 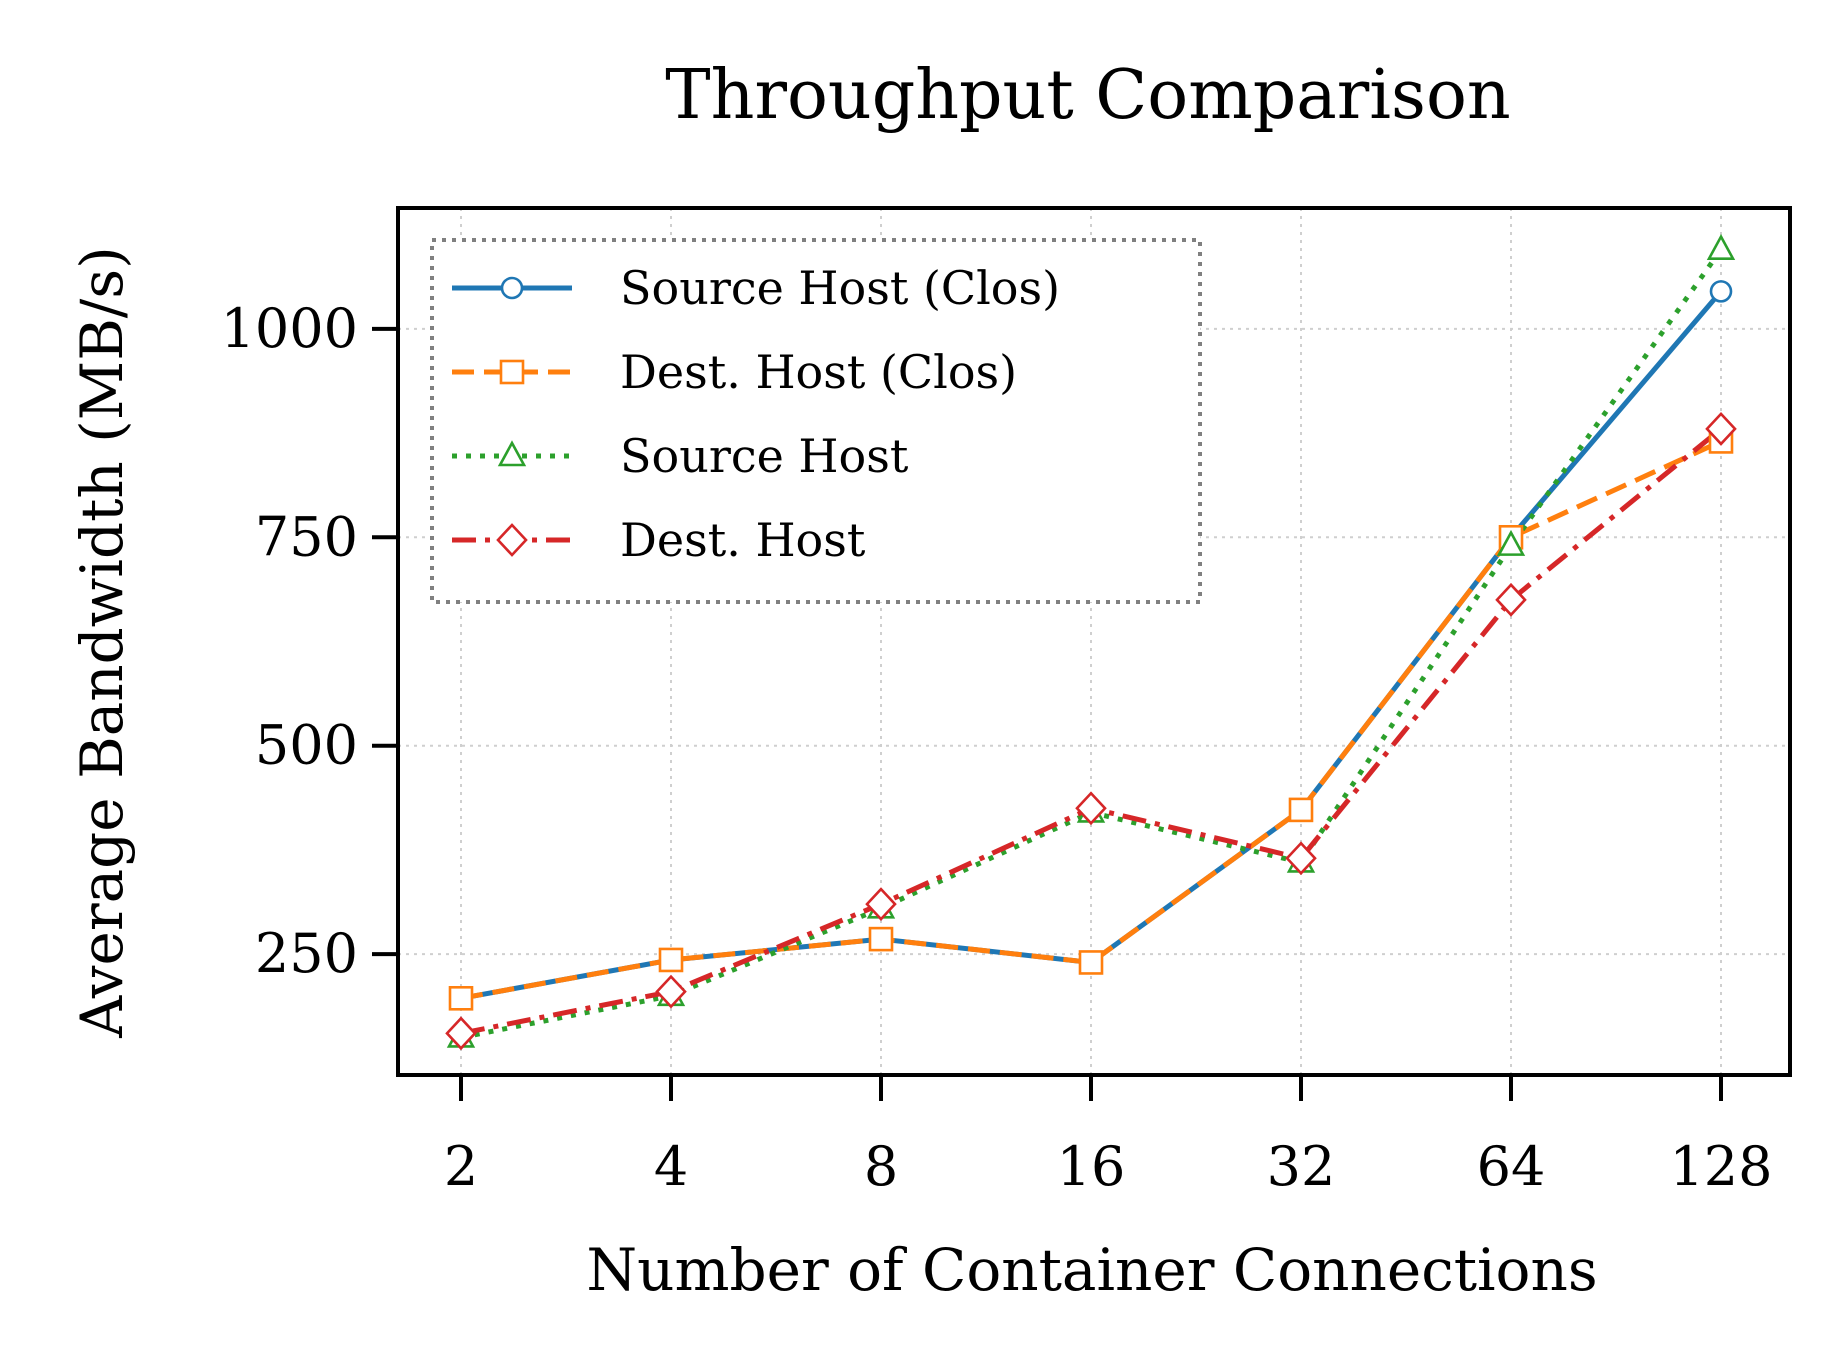 I want to click on x-axis-ticks: 2 4 8 16 32 64 128, so click(x=1108, y=1136).